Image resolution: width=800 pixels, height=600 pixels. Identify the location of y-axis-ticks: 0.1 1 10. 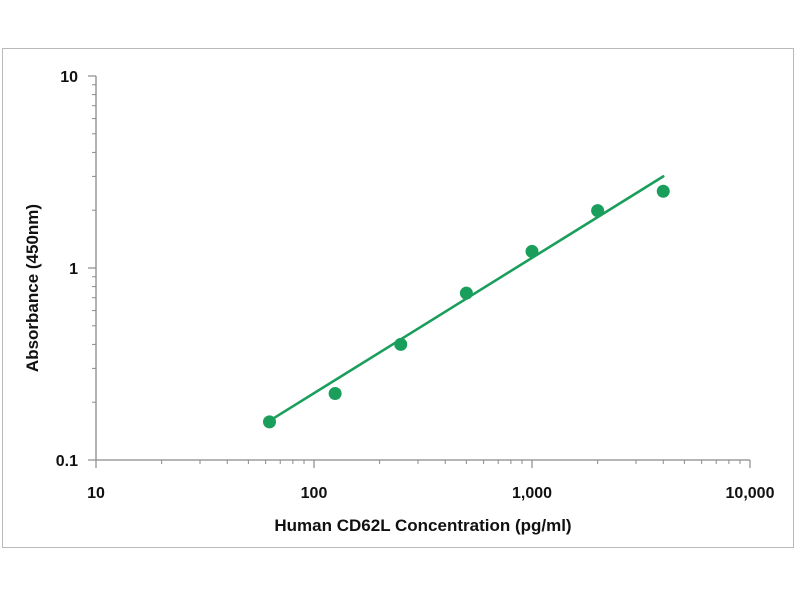
(76, 269).